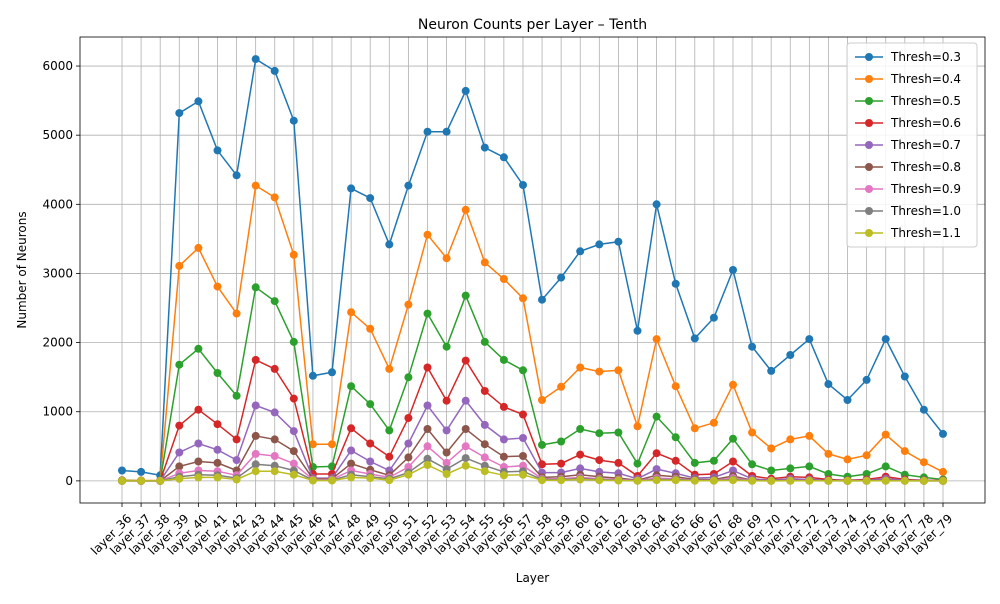 The width and height of the screenshot is (1000, 604). I want to click on legend-label: Thresh=0.4, so click(925, 79).